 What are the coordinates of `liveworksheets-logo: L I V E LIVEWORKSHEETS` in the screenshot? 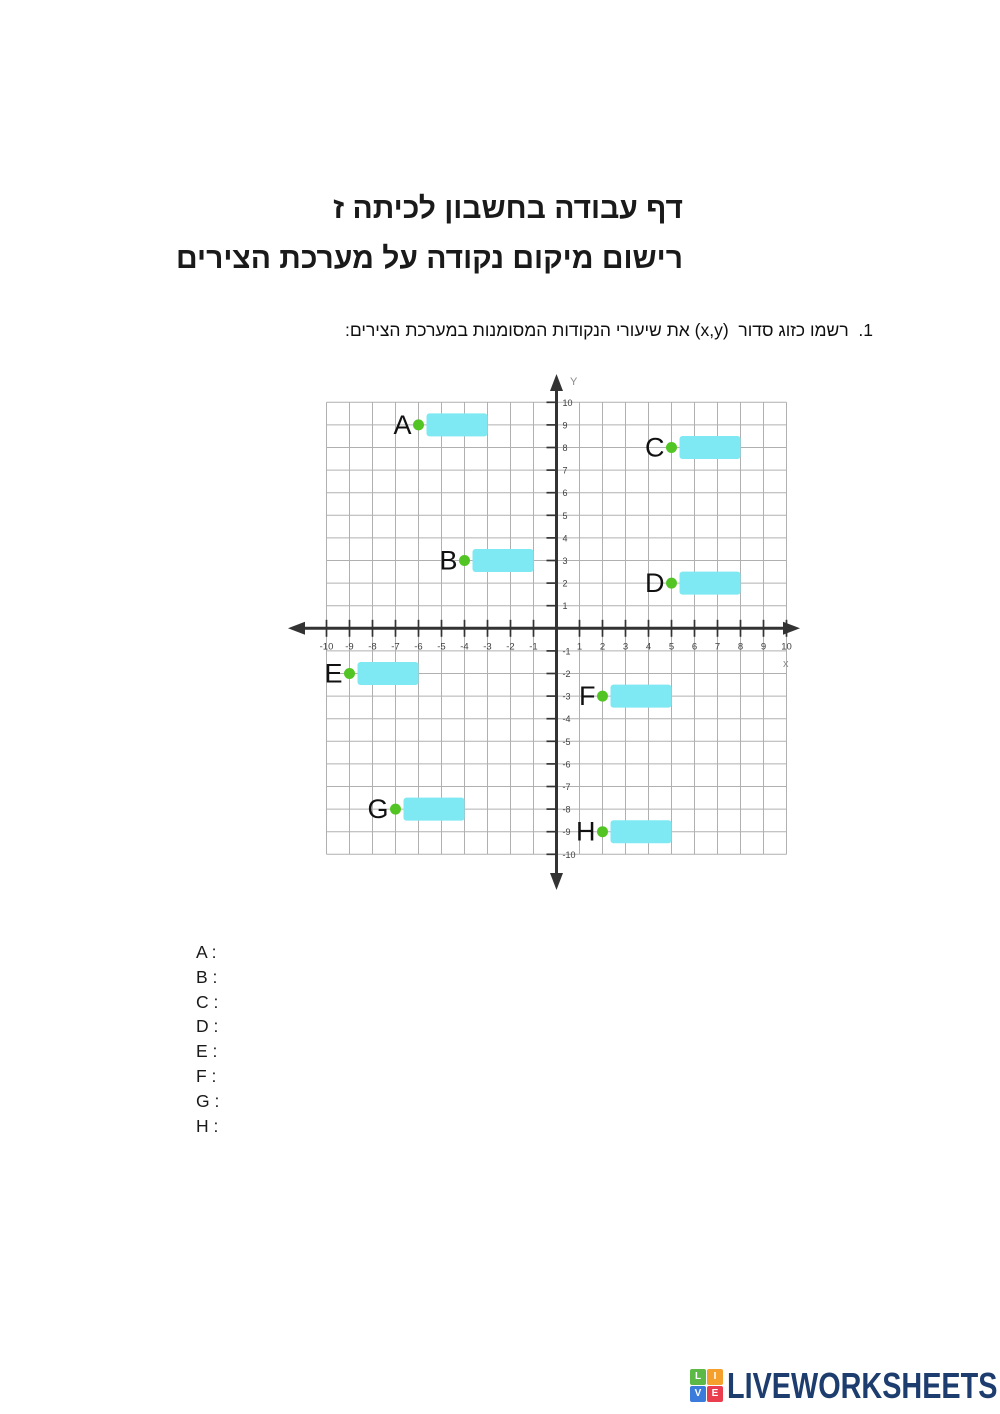 It's located at (845, 1385).